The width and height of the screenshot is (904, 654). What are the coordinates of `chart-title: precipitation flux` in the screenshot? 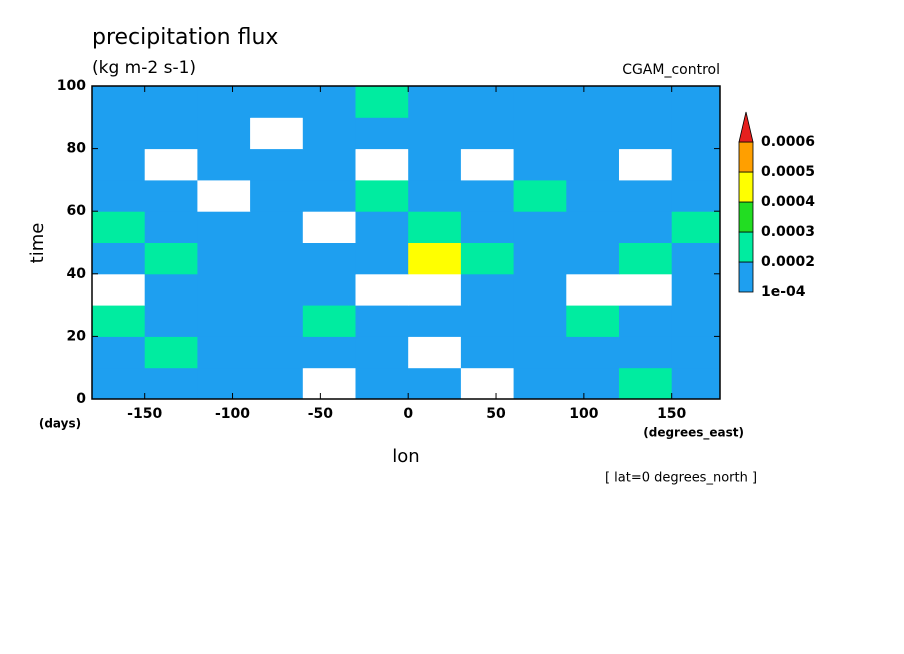 It's located at (185, 37).